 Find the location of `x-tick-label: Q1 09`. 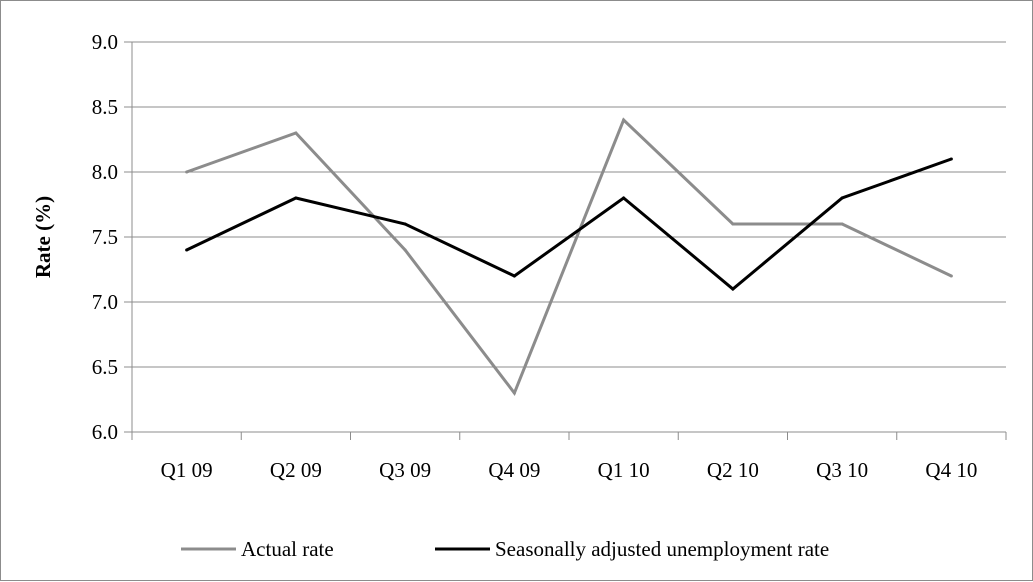

x-tick-label: Q1 09 is located at coordinates (187, 470).